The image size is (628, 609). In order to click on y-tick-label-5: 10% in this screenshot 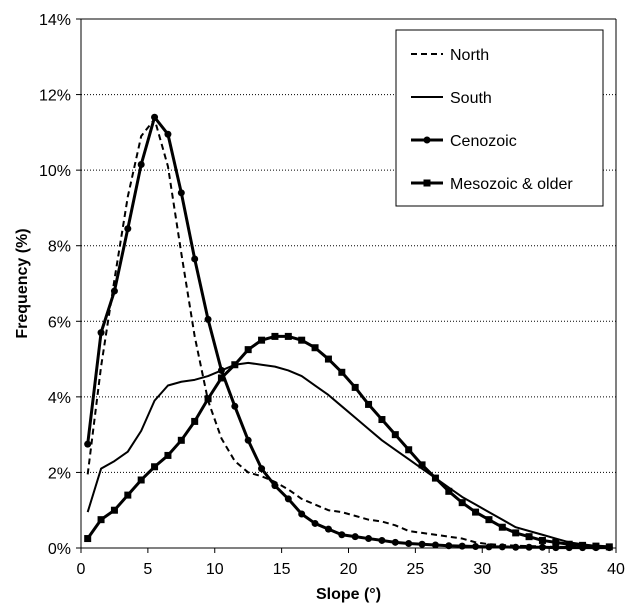, I will do `click(55, 171)`.